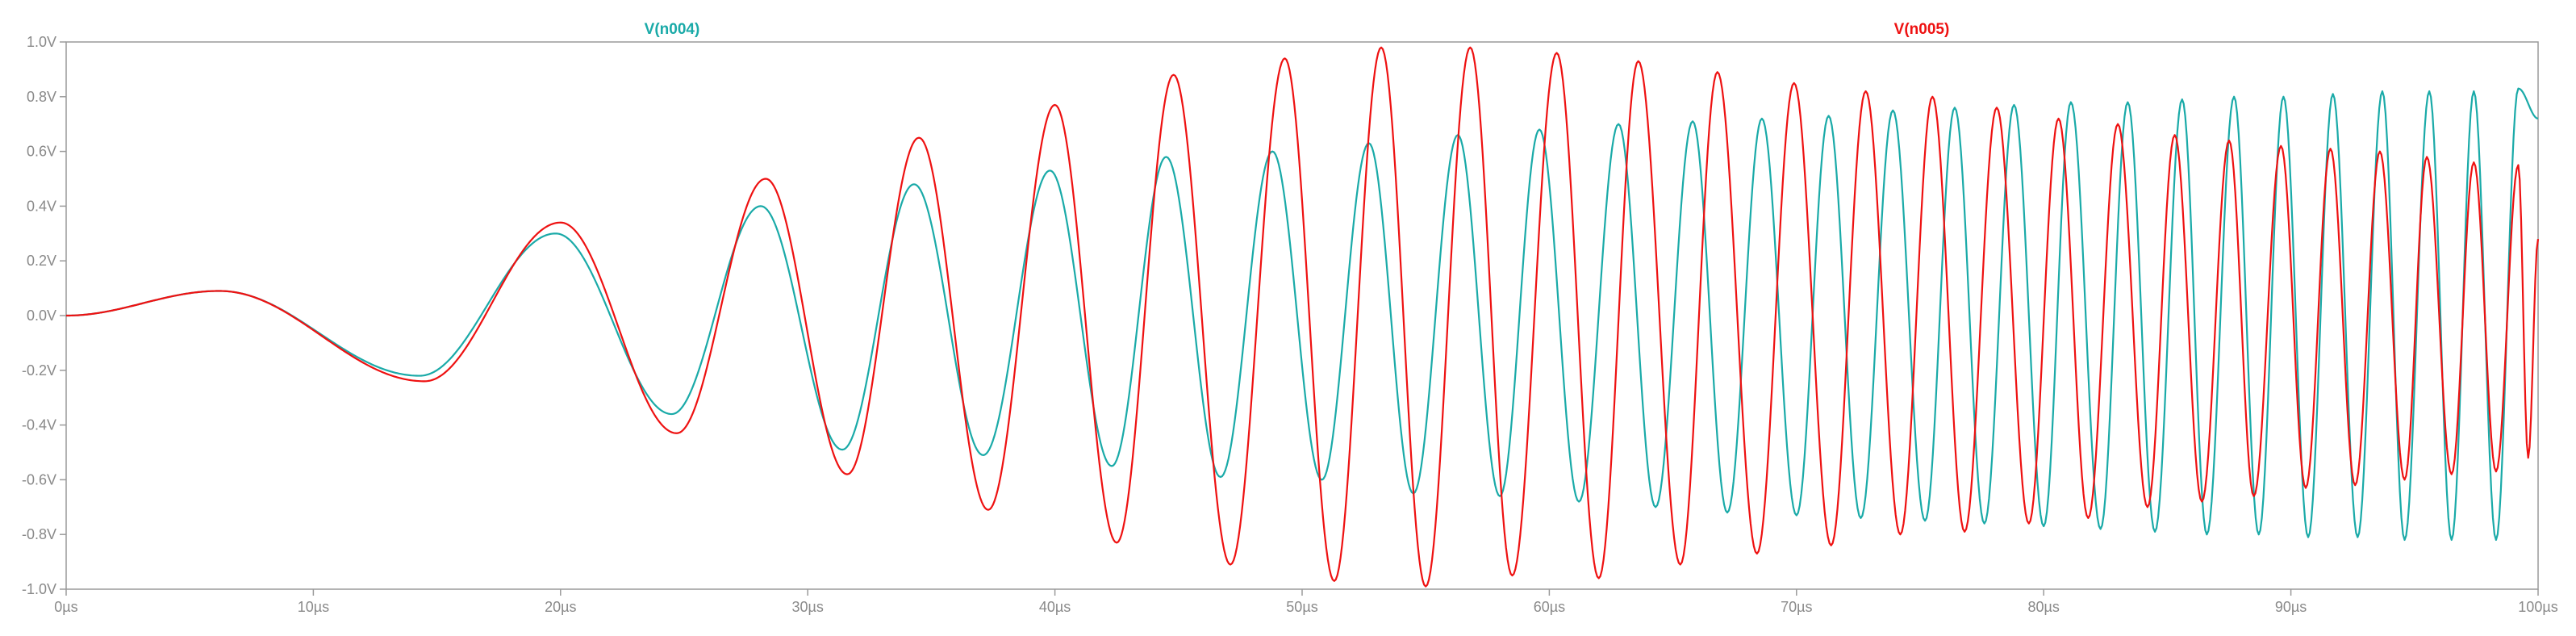 The image size is (2576, 636). What do you see at coordinates (41, 42) in the screenshot?
I see `y-tick-label: 1.0V` at bounding box center [41, 42].